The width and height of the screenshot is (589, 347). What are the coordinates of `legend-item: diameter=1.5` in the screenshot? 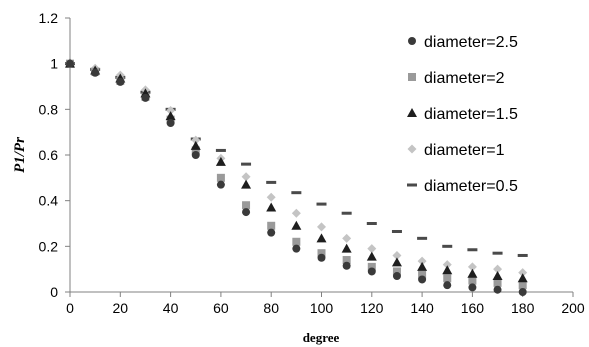 It's located at (462, 114).